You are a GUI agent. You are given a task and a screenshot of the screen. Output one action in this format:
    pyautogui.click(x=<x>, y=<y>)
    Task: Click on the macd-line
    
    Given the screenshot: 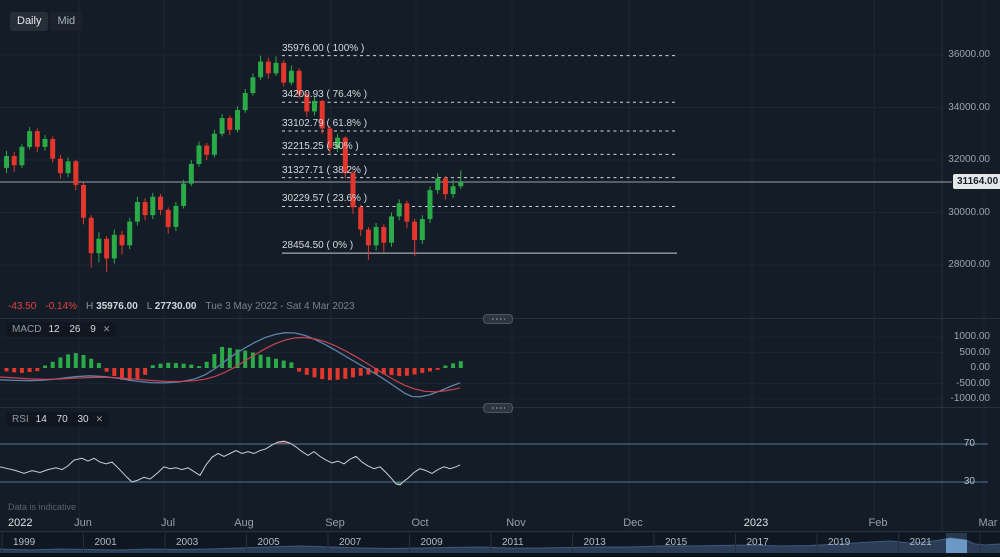 What is the action you would take?
    pyautogui.click(x=230, y=365)
    